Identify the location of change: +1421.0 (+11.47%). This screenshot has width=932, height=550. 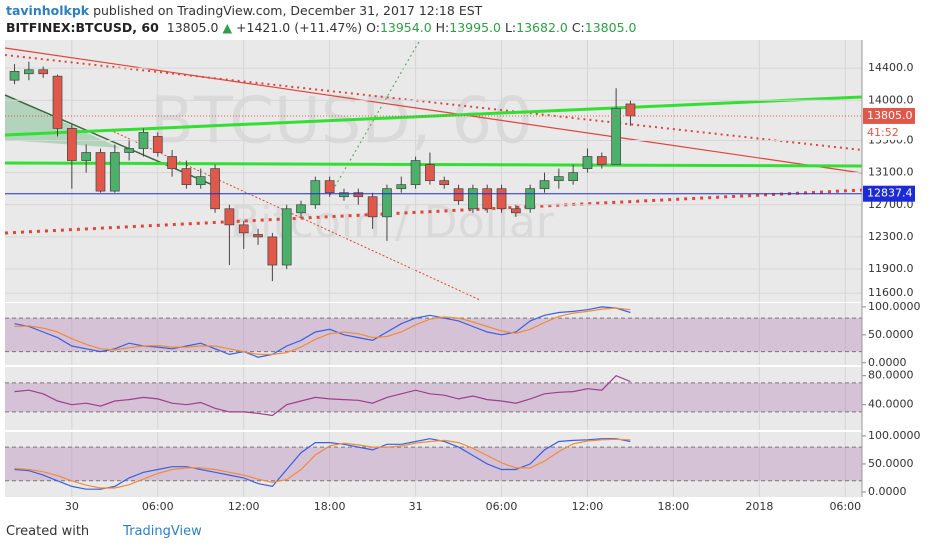
(299, 27).